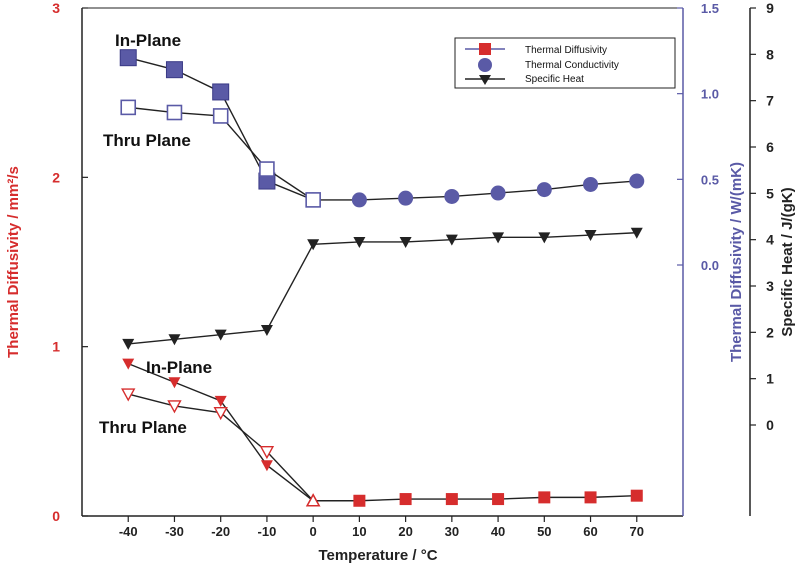 The width and height of the screenshot is (800, 565). I want to click on x-tick-label: 50, so click(544, 531).